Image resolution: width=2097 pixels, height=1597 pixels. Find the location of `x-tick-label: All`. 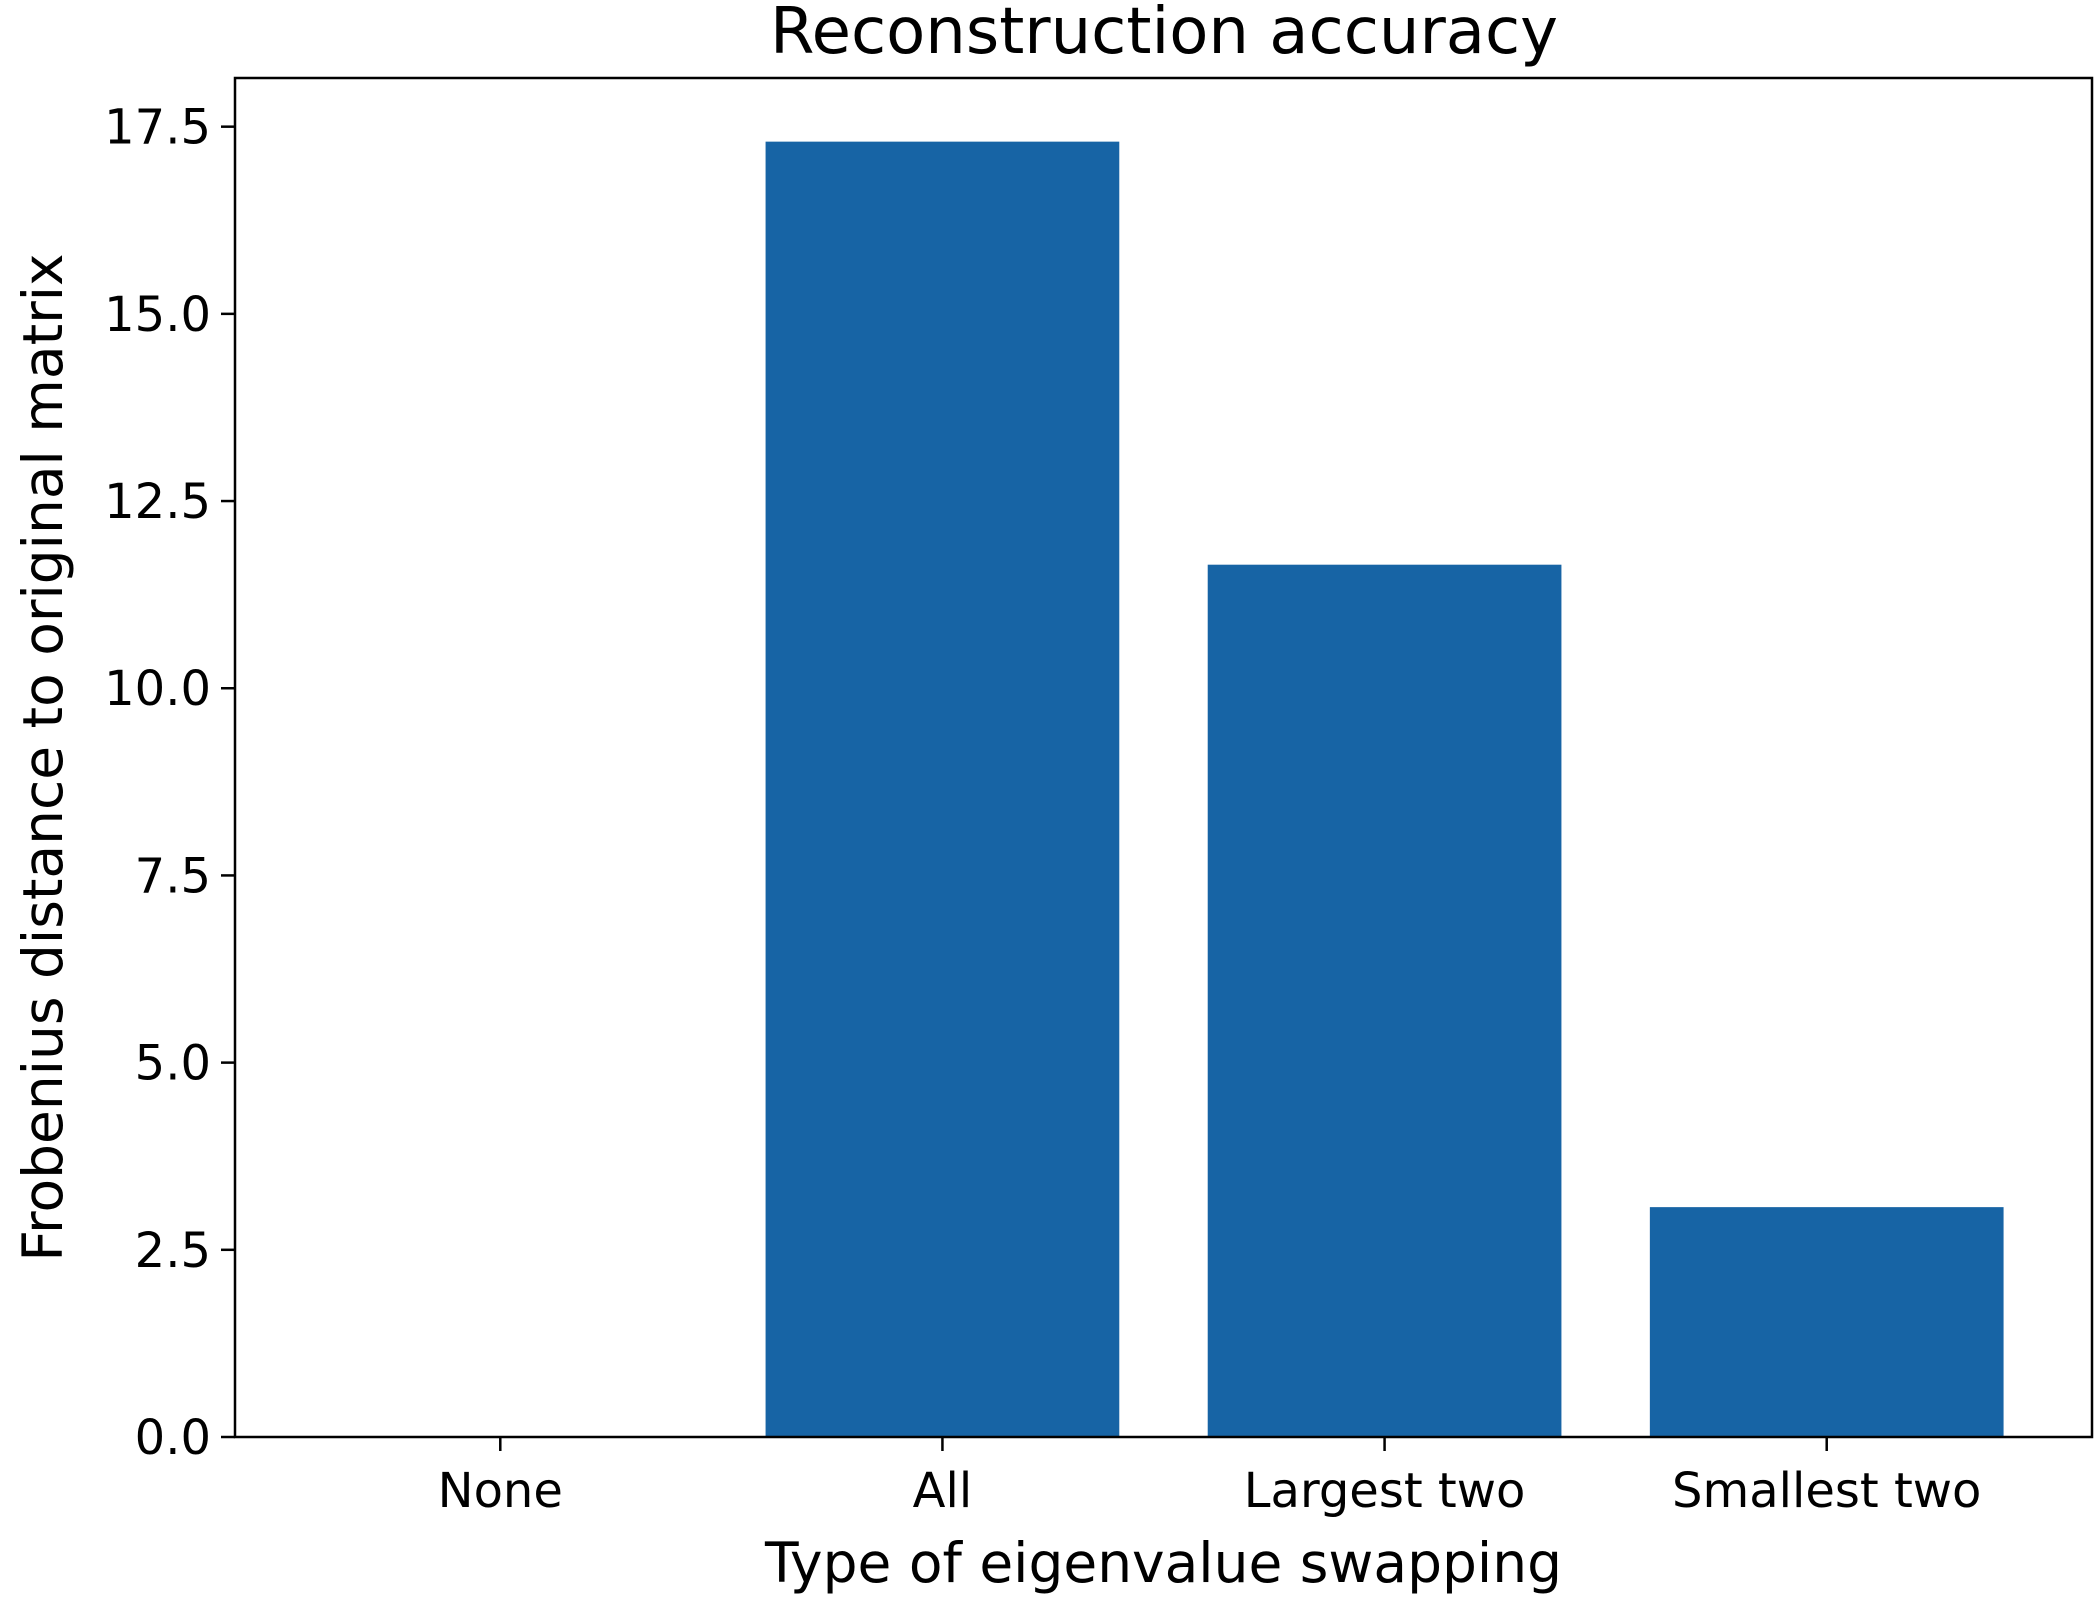

x-tick-label: All is located at coordinates (943, 1491).